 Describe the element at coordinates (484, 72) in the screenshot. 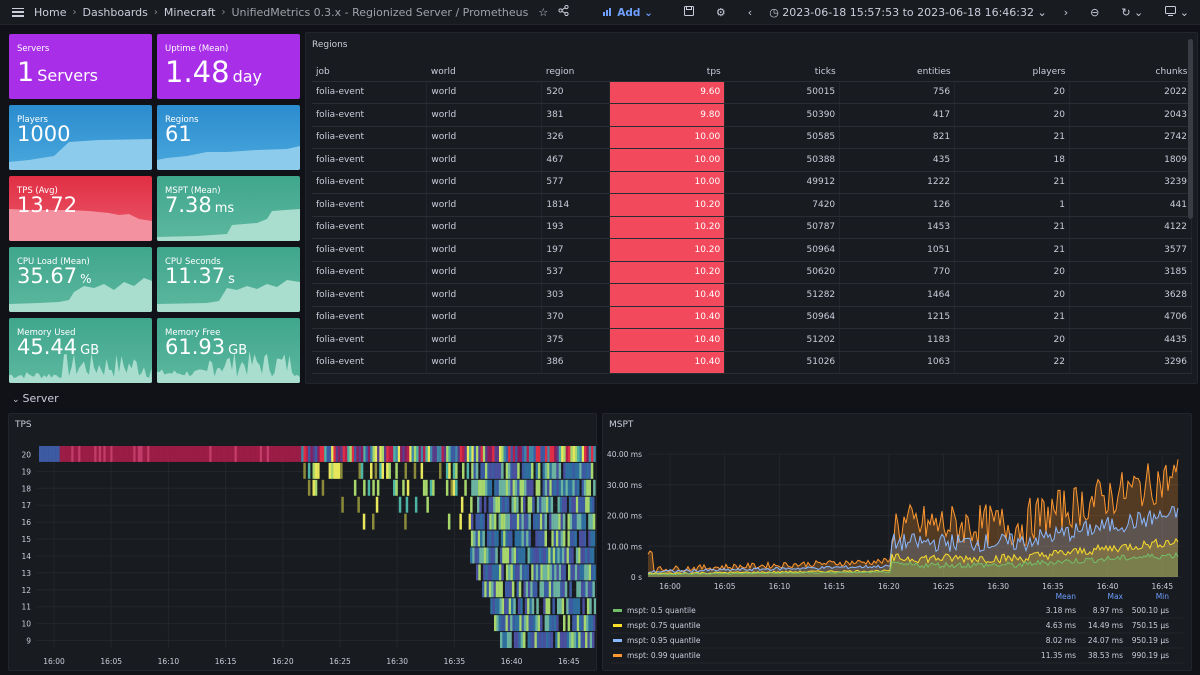

I see `column-header-world: world` at that location.